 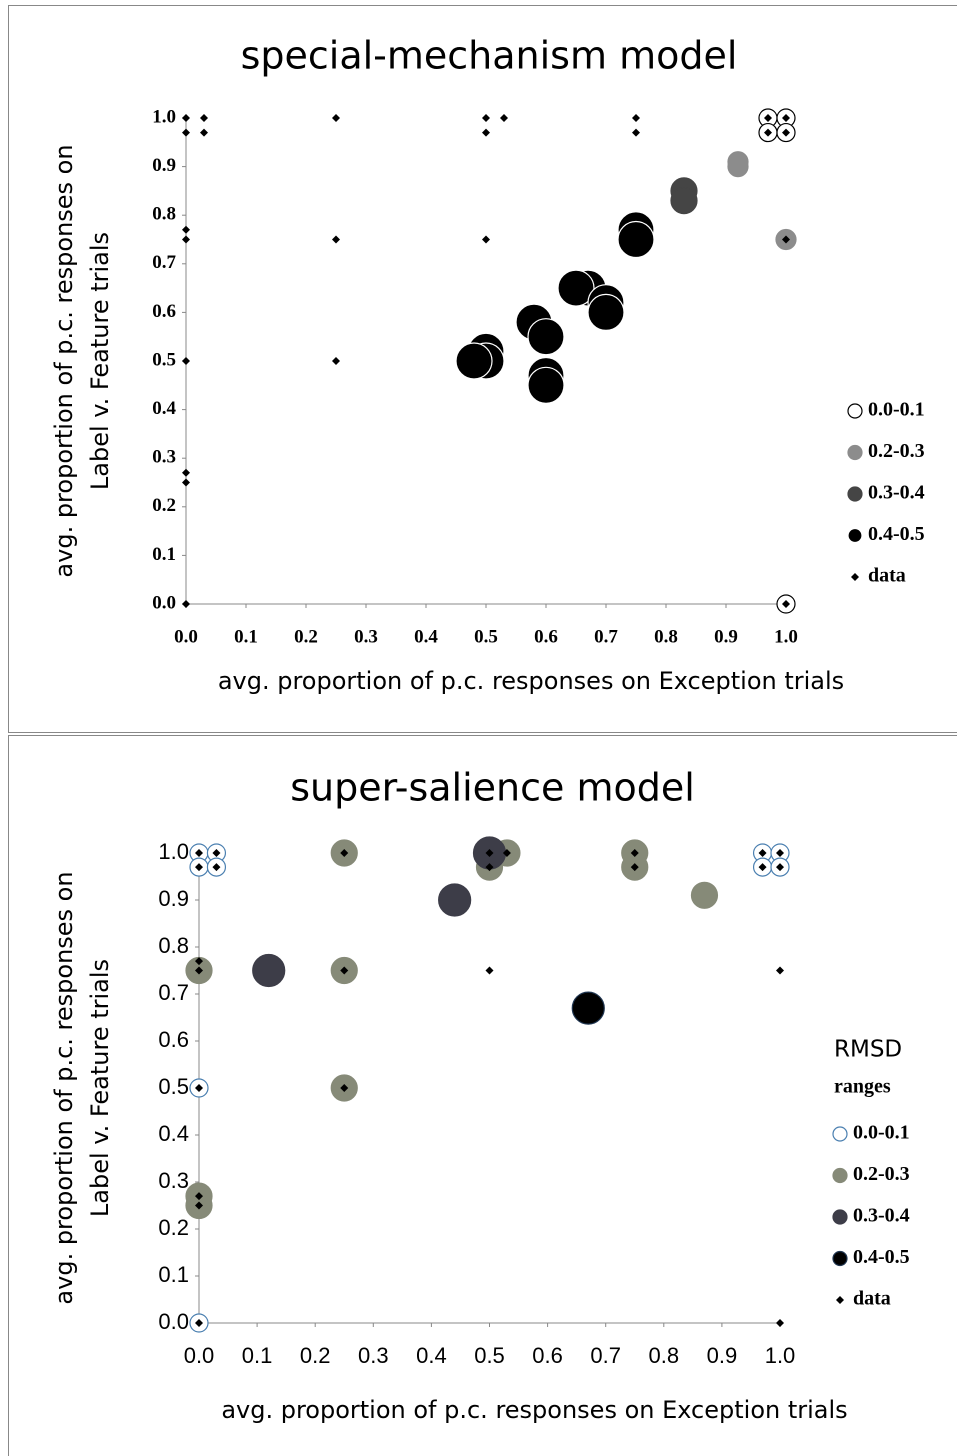 What do you see at coordinates (492, 788) in the screenshot?
I see `chart-title: super-salience model` at bounding box center [492, 788].